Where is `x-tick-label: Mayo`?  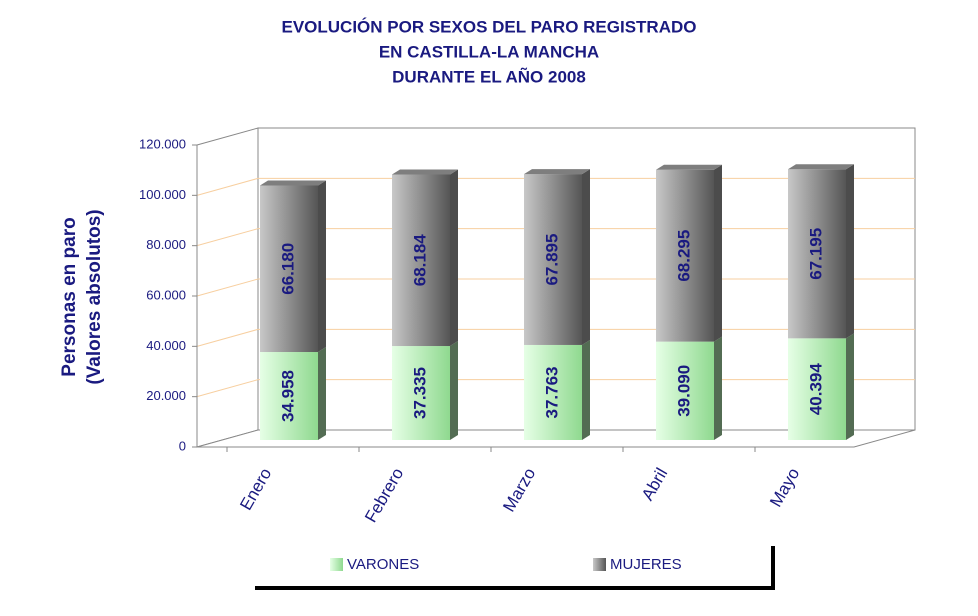
x-tick-label: Mayo is located at coordinates (784, 488).